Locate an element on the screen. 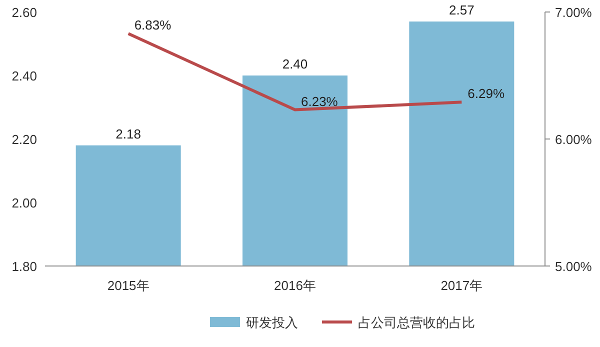 The width and height of the screenshot is (600, 347). data-label: 6.83% is located at coordinates (153, 25).